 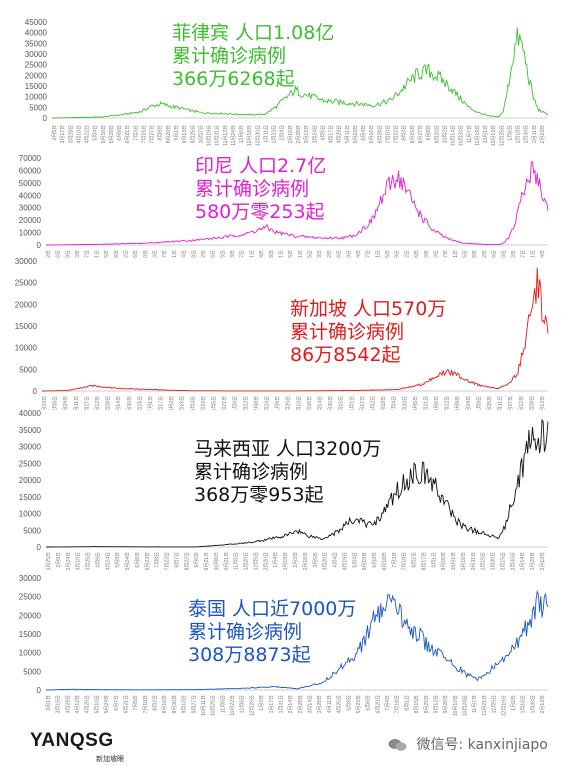 What do you see at coordinates (183, 403) in the screenshot?
I see `x-tick-label: 8月18日` at bounding box center [183, 403].